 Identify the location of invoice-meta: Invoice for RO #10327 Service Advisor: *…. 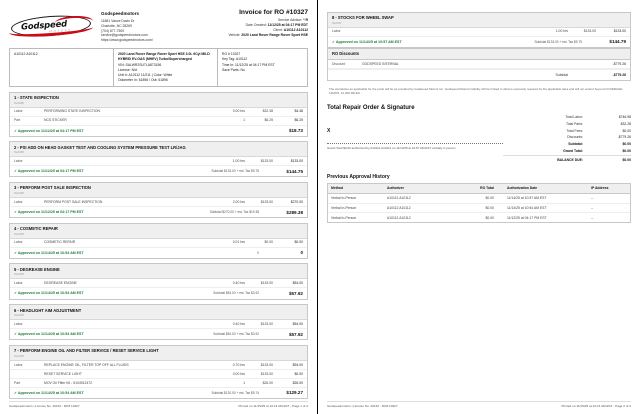
(257, 22).